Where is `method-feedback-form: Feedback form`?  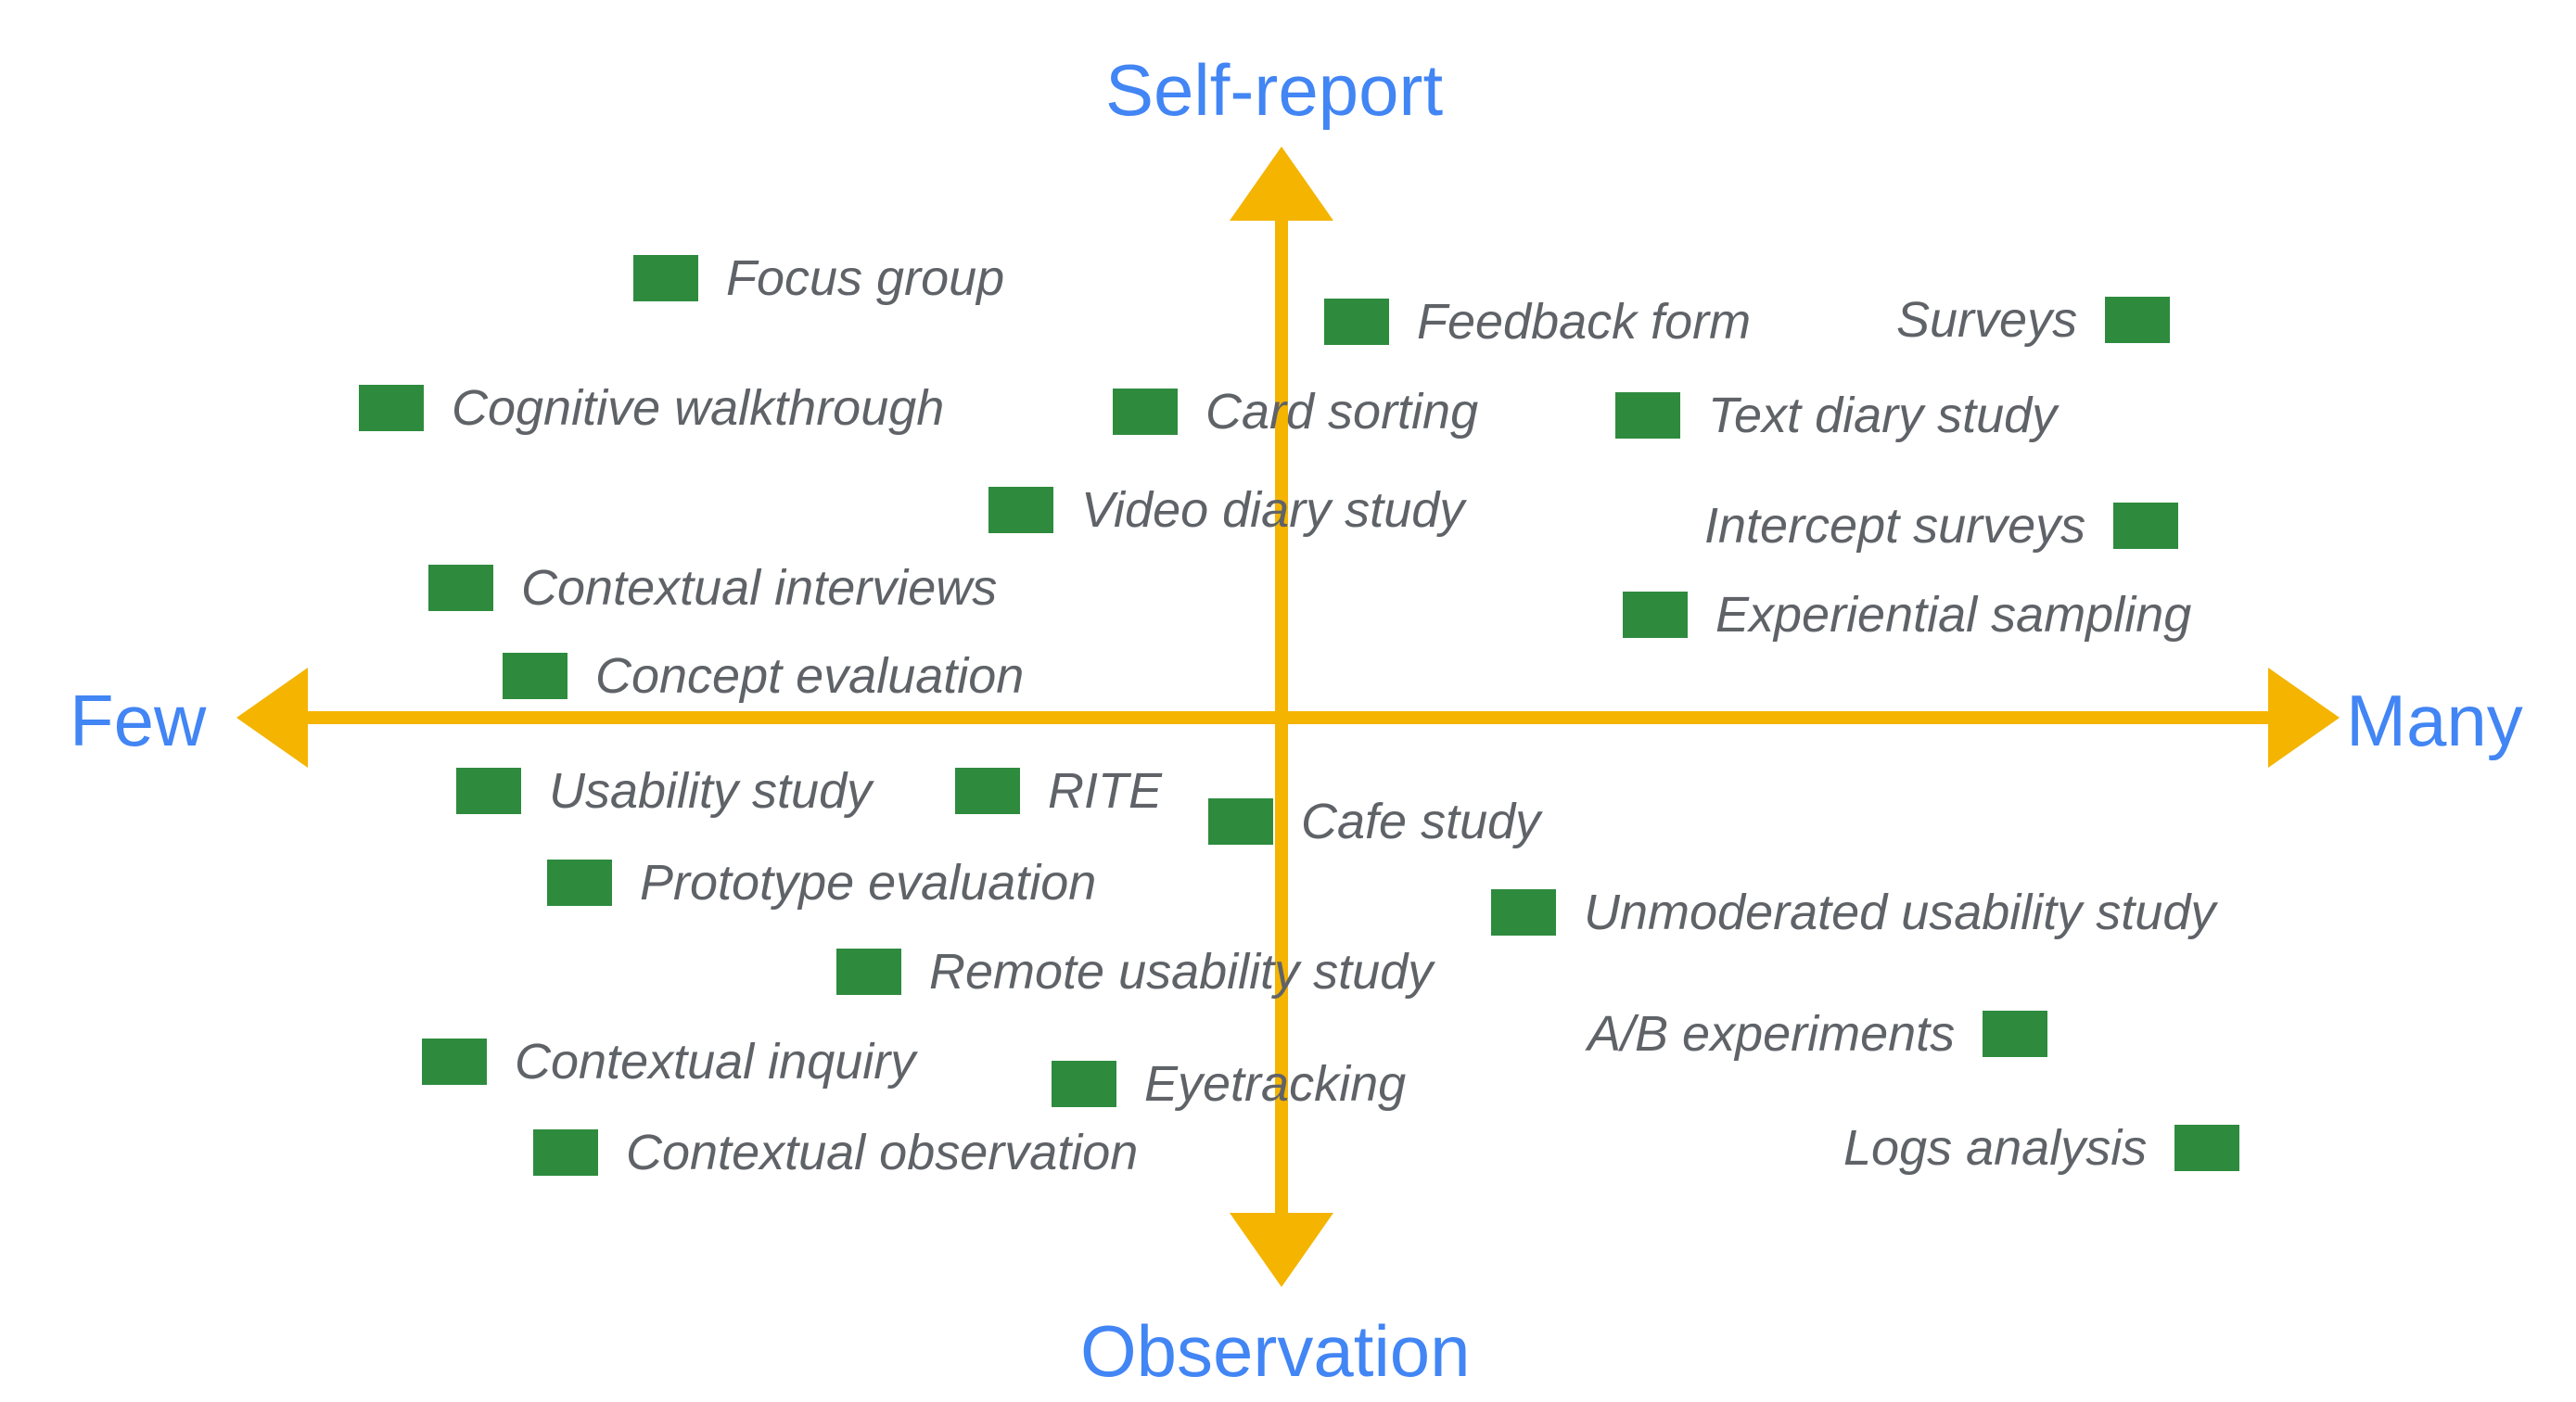 method-feedback-form: Feedback form is located at coordinates (1538, 322).